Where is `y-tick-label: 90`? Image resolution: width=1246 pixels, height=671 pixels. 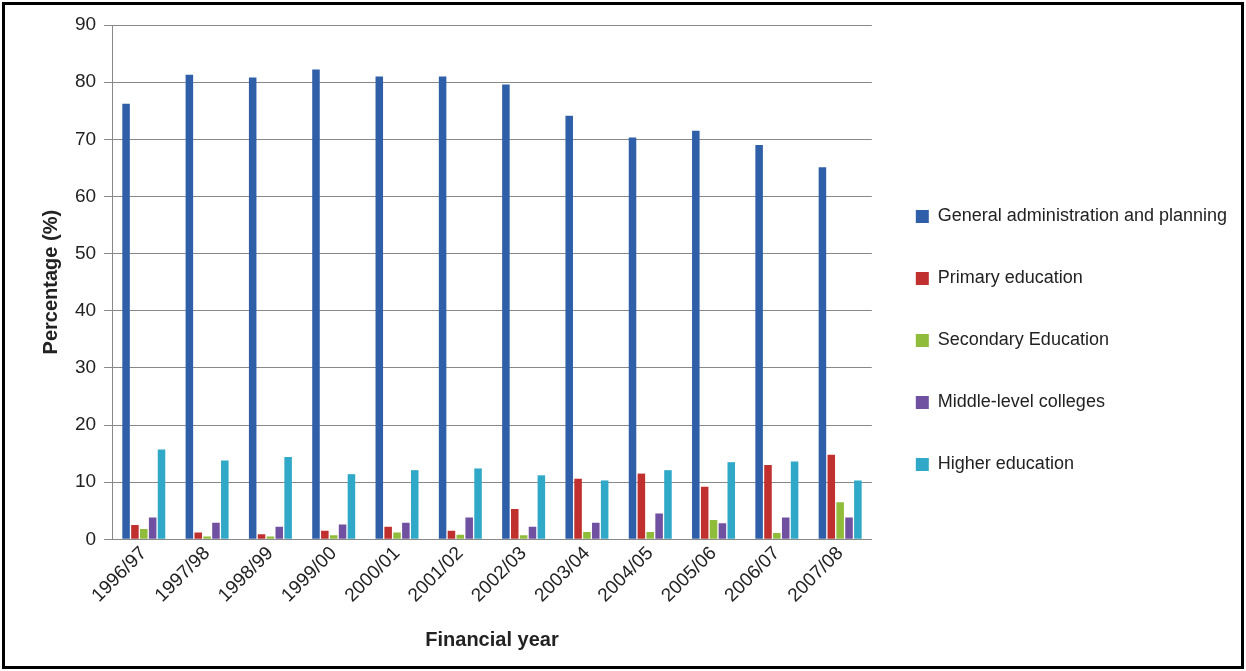 y-tick-label: 90 is located at coordinates (85, 24).